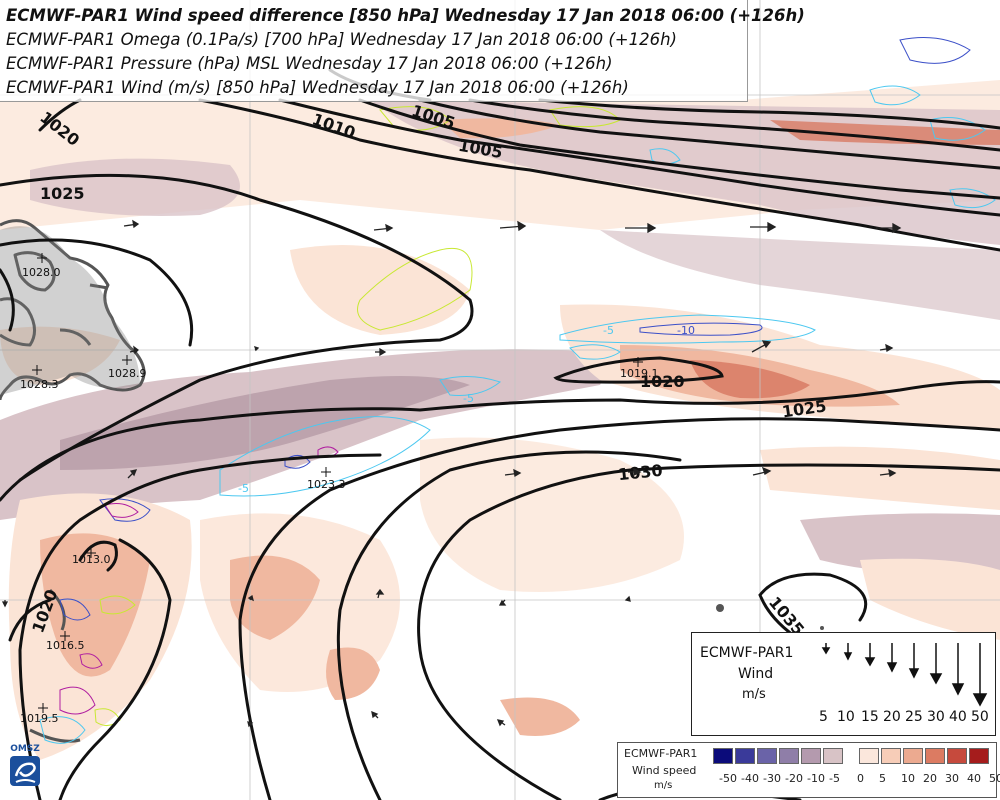 The height and width of the screenshot is (800, 1000). Describe the element at coordinates (747, 653) in the screenshot. I see `wind-legend-model: ECMWF-PAR1` at that location.